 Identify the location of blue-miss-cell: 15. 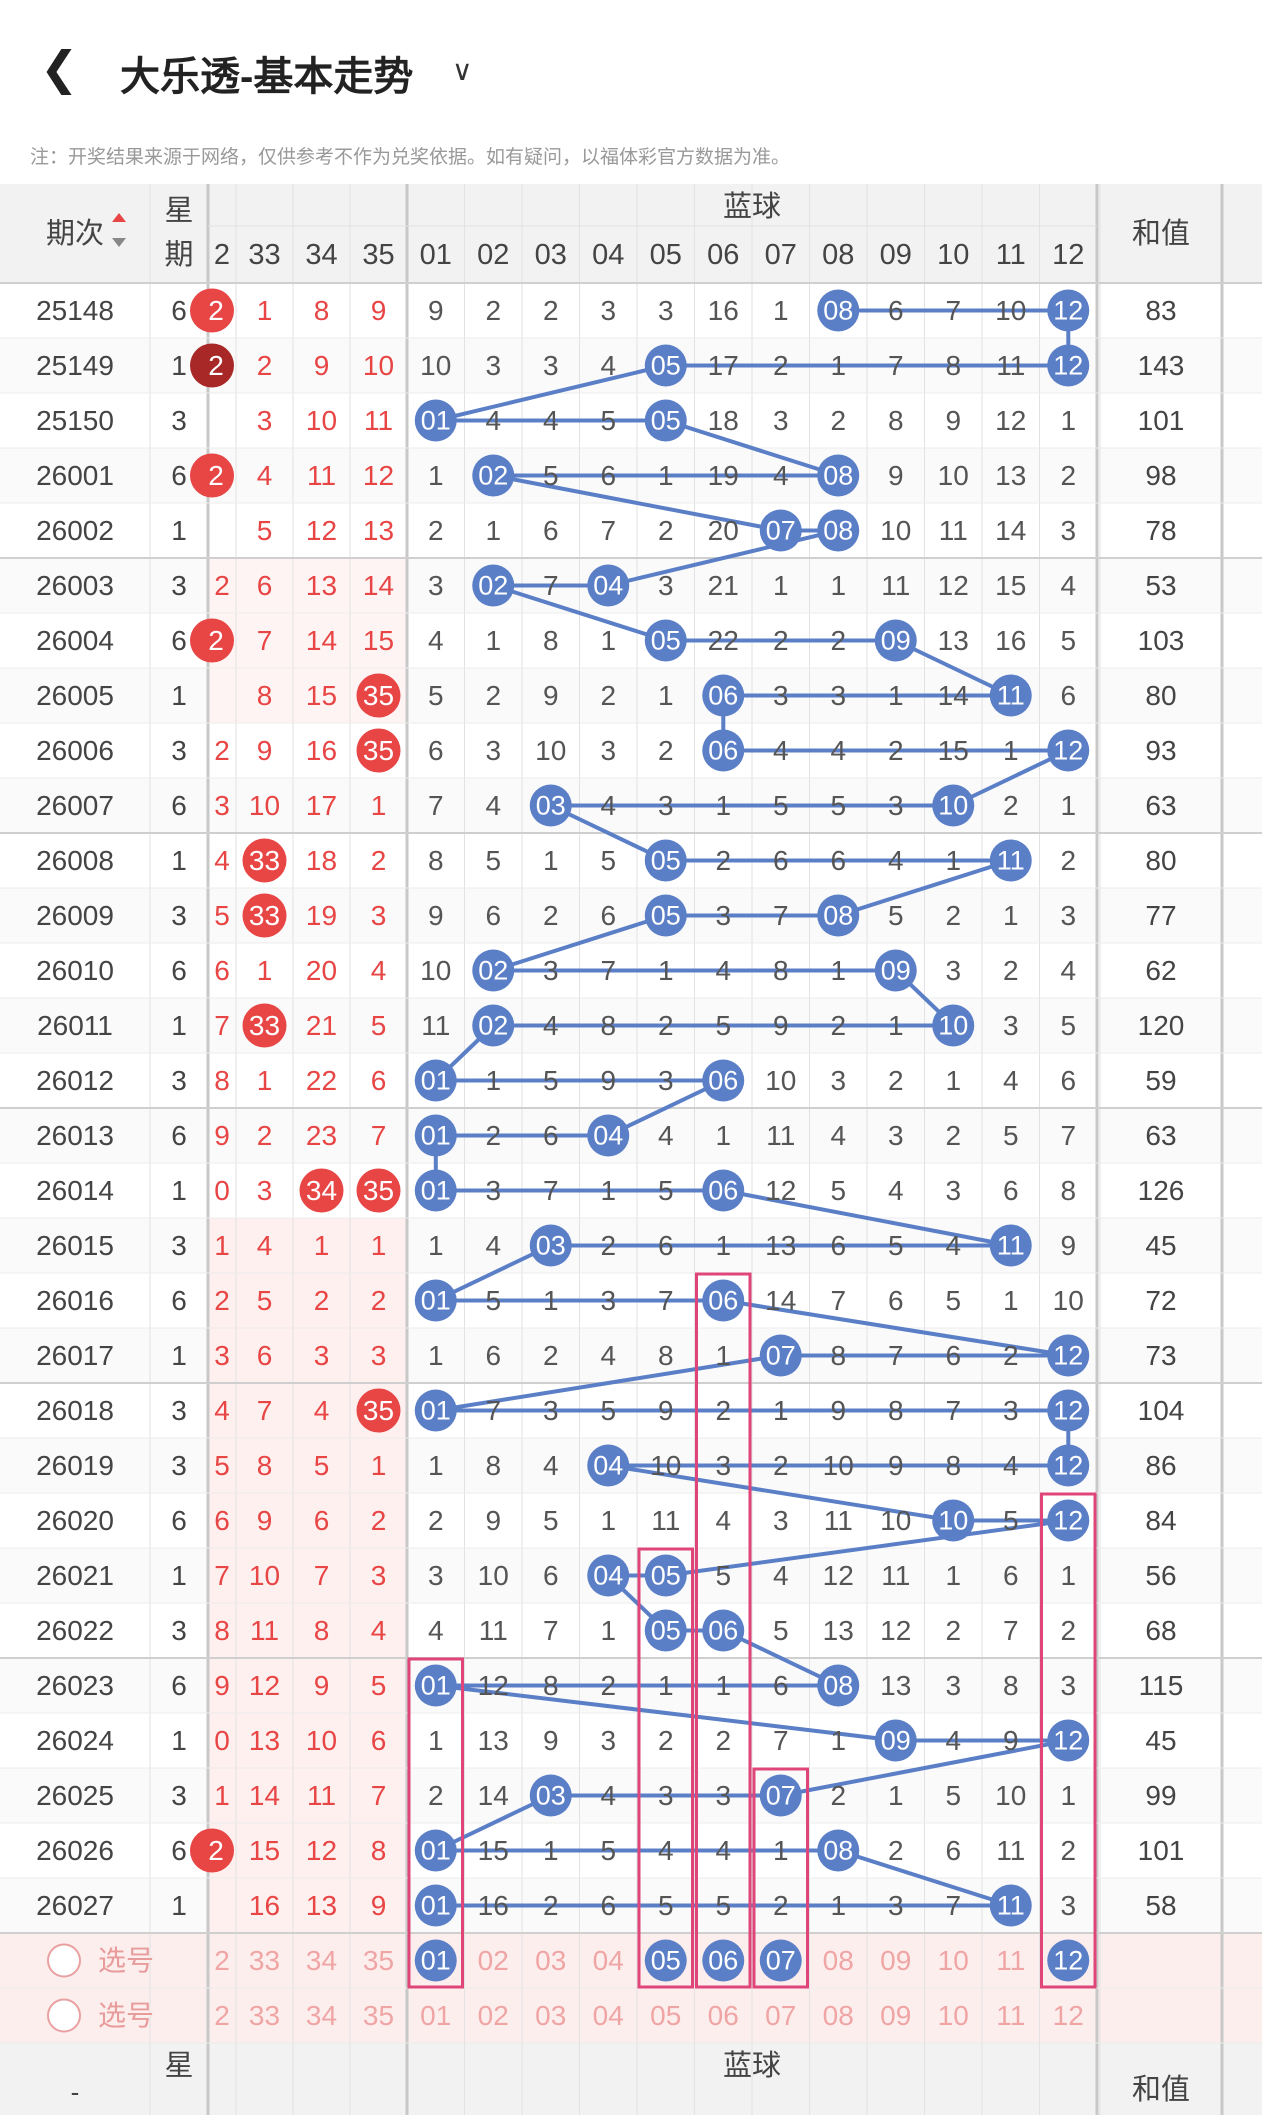
(1010, 585).